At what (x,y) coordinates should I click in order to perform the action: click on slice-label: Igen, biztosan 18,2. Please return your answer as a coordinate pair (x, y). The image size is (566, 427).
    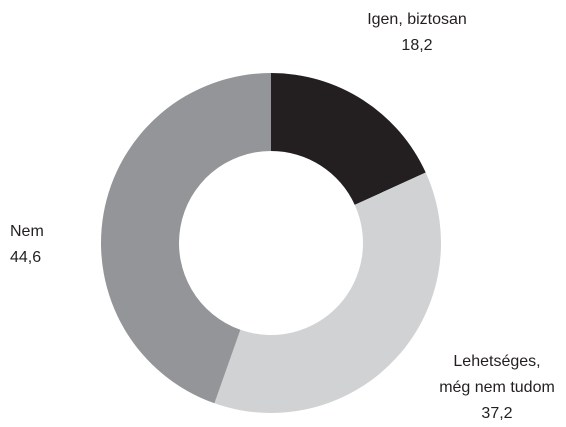
    Looking at the image, I should click on (417, 33).